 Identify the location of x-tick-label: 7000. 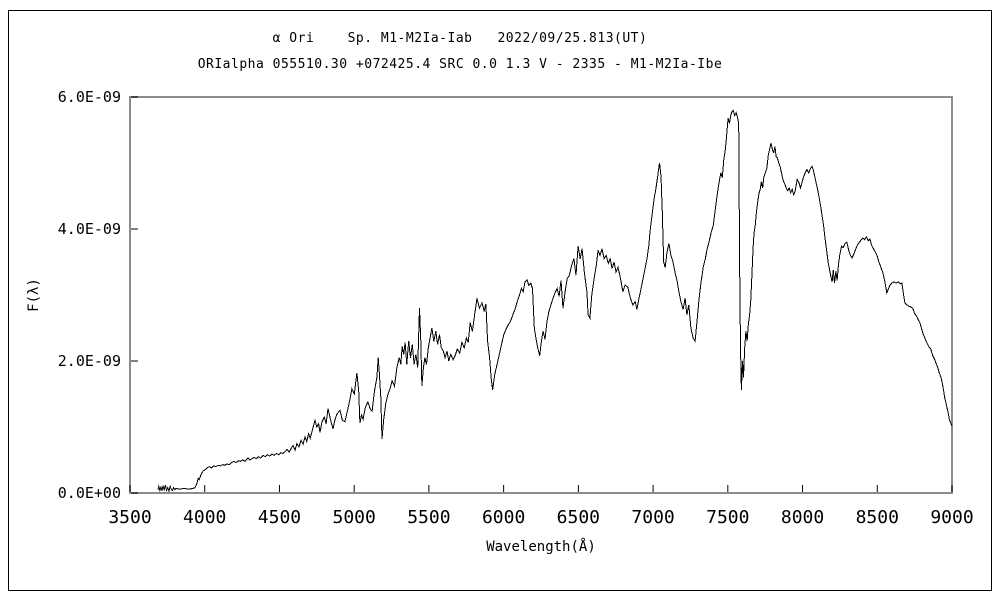
(652, 517).